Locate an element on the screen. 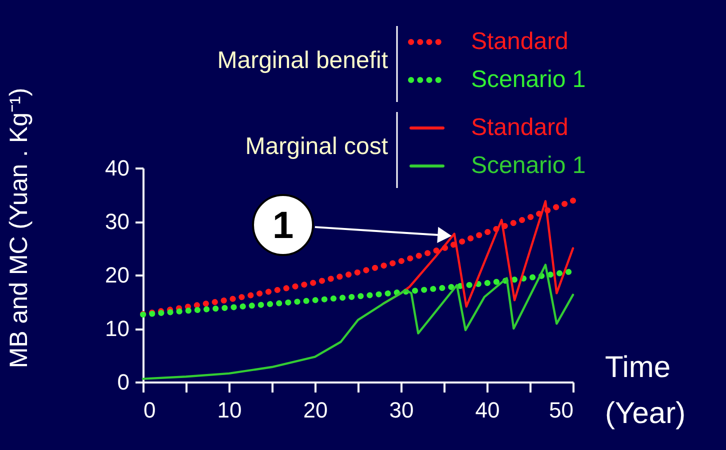  y-tick-label: 0 is located at coordinates (123, 382).